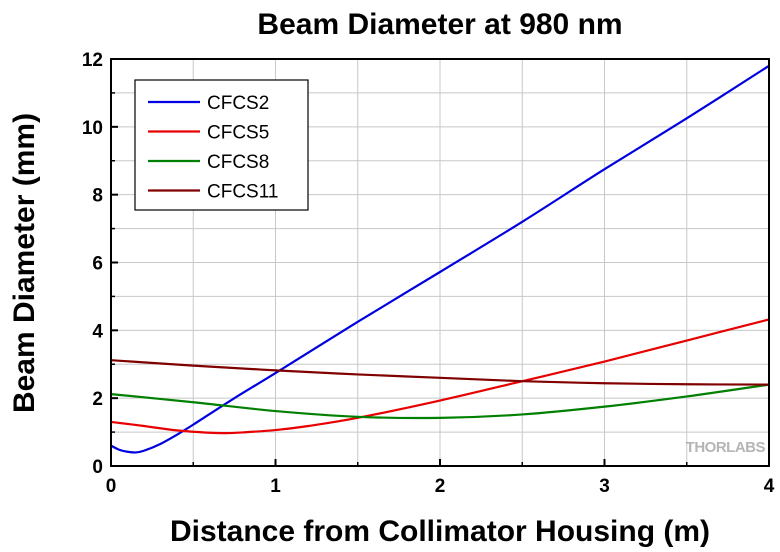 The height and width of the screenshot is (552, 780). What do you see at coordinates (92, 128) in the screenshot?
I see `y-tick-label: 10` at bounding box center [92, 128].